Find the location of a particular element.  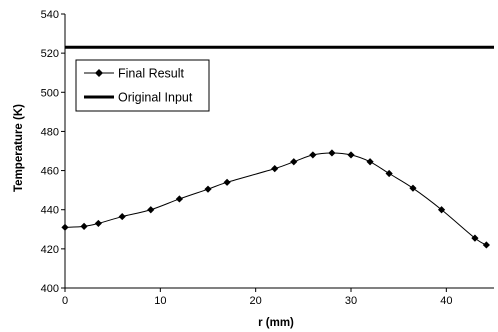

legend-item-original-input: Original Input is located at coordinates (138, 98).